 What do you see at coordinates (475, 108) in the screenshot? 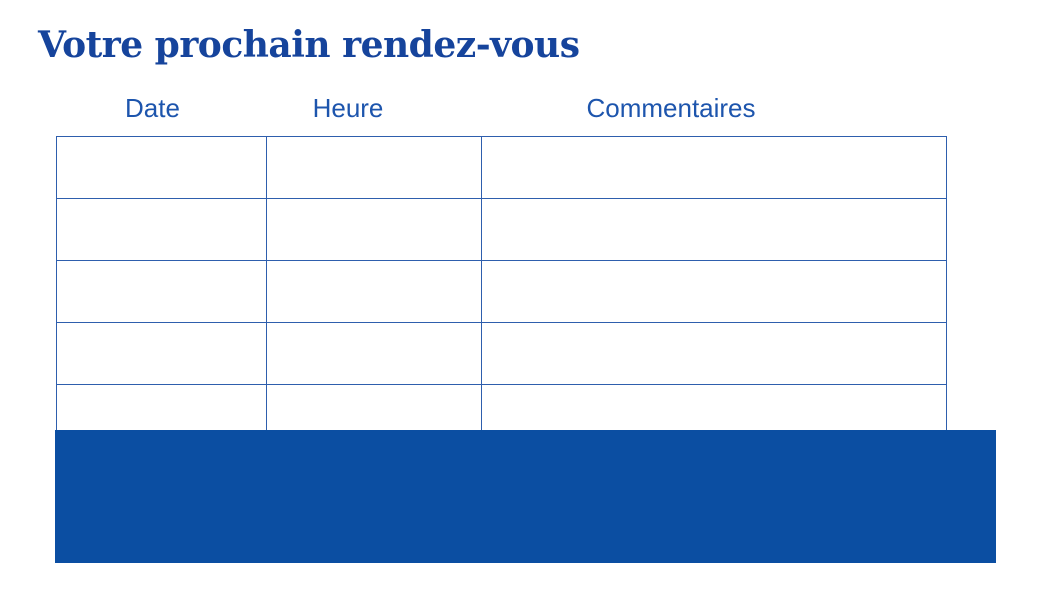
I see `table-header-row: Date Heure Commentaires` at bounding box center [475, 108].